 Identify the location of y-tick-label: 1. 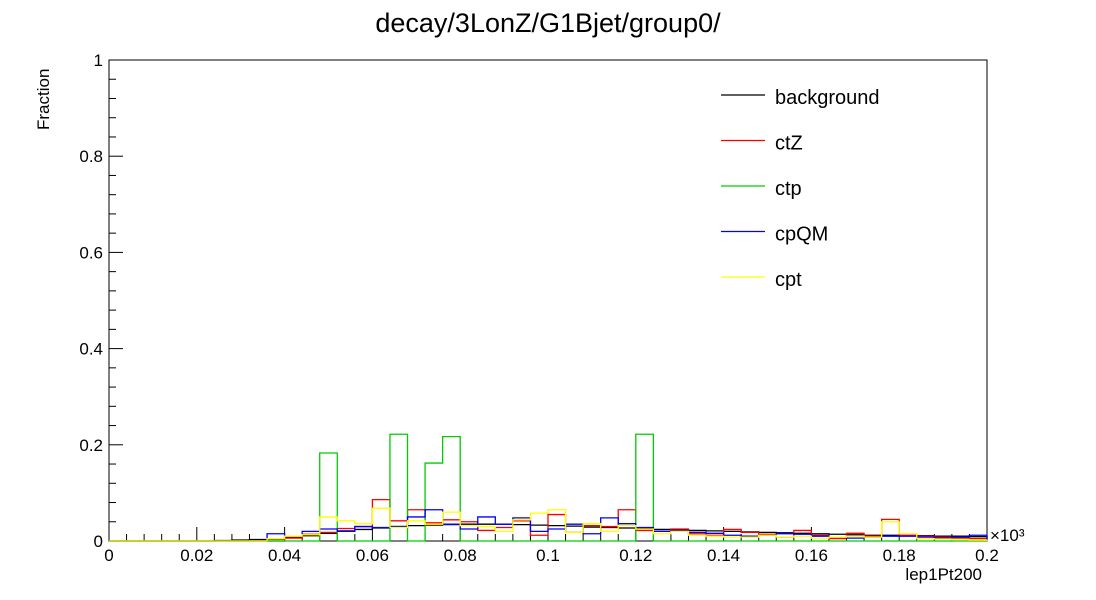
(98, 60).